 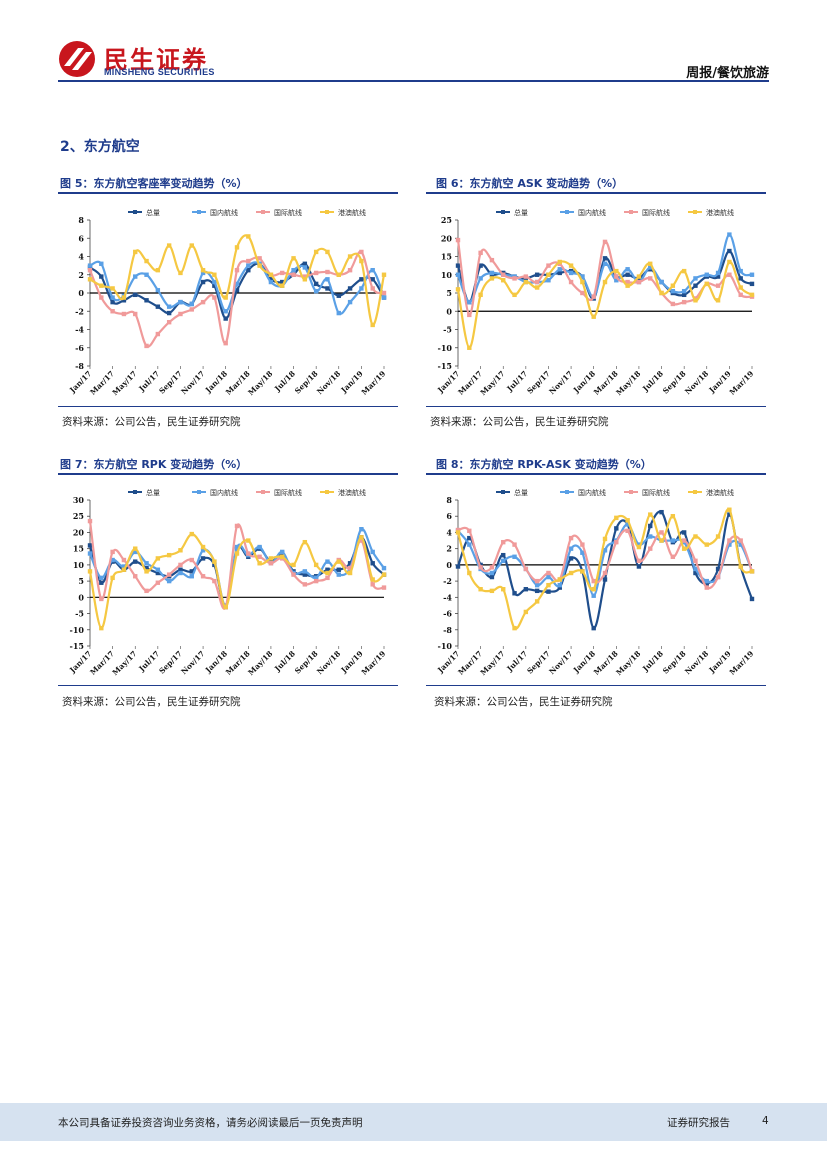 What do you see at coordinates (742, 663) in the screenshot?
I see `x-tick-label: Mar/19` at bounding box center [742, 663].